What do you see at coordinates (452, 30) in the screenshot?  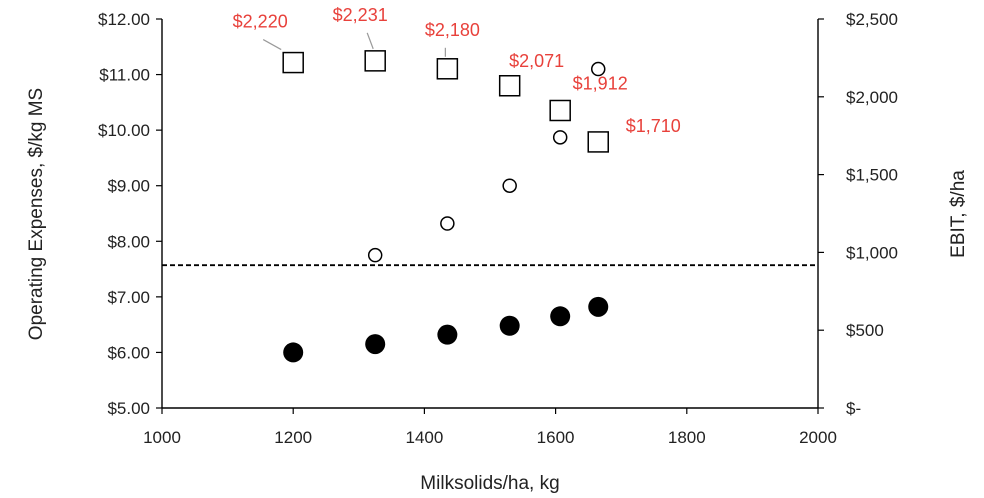 I see `data-label: $2,180` at bounding box center [452, 30].